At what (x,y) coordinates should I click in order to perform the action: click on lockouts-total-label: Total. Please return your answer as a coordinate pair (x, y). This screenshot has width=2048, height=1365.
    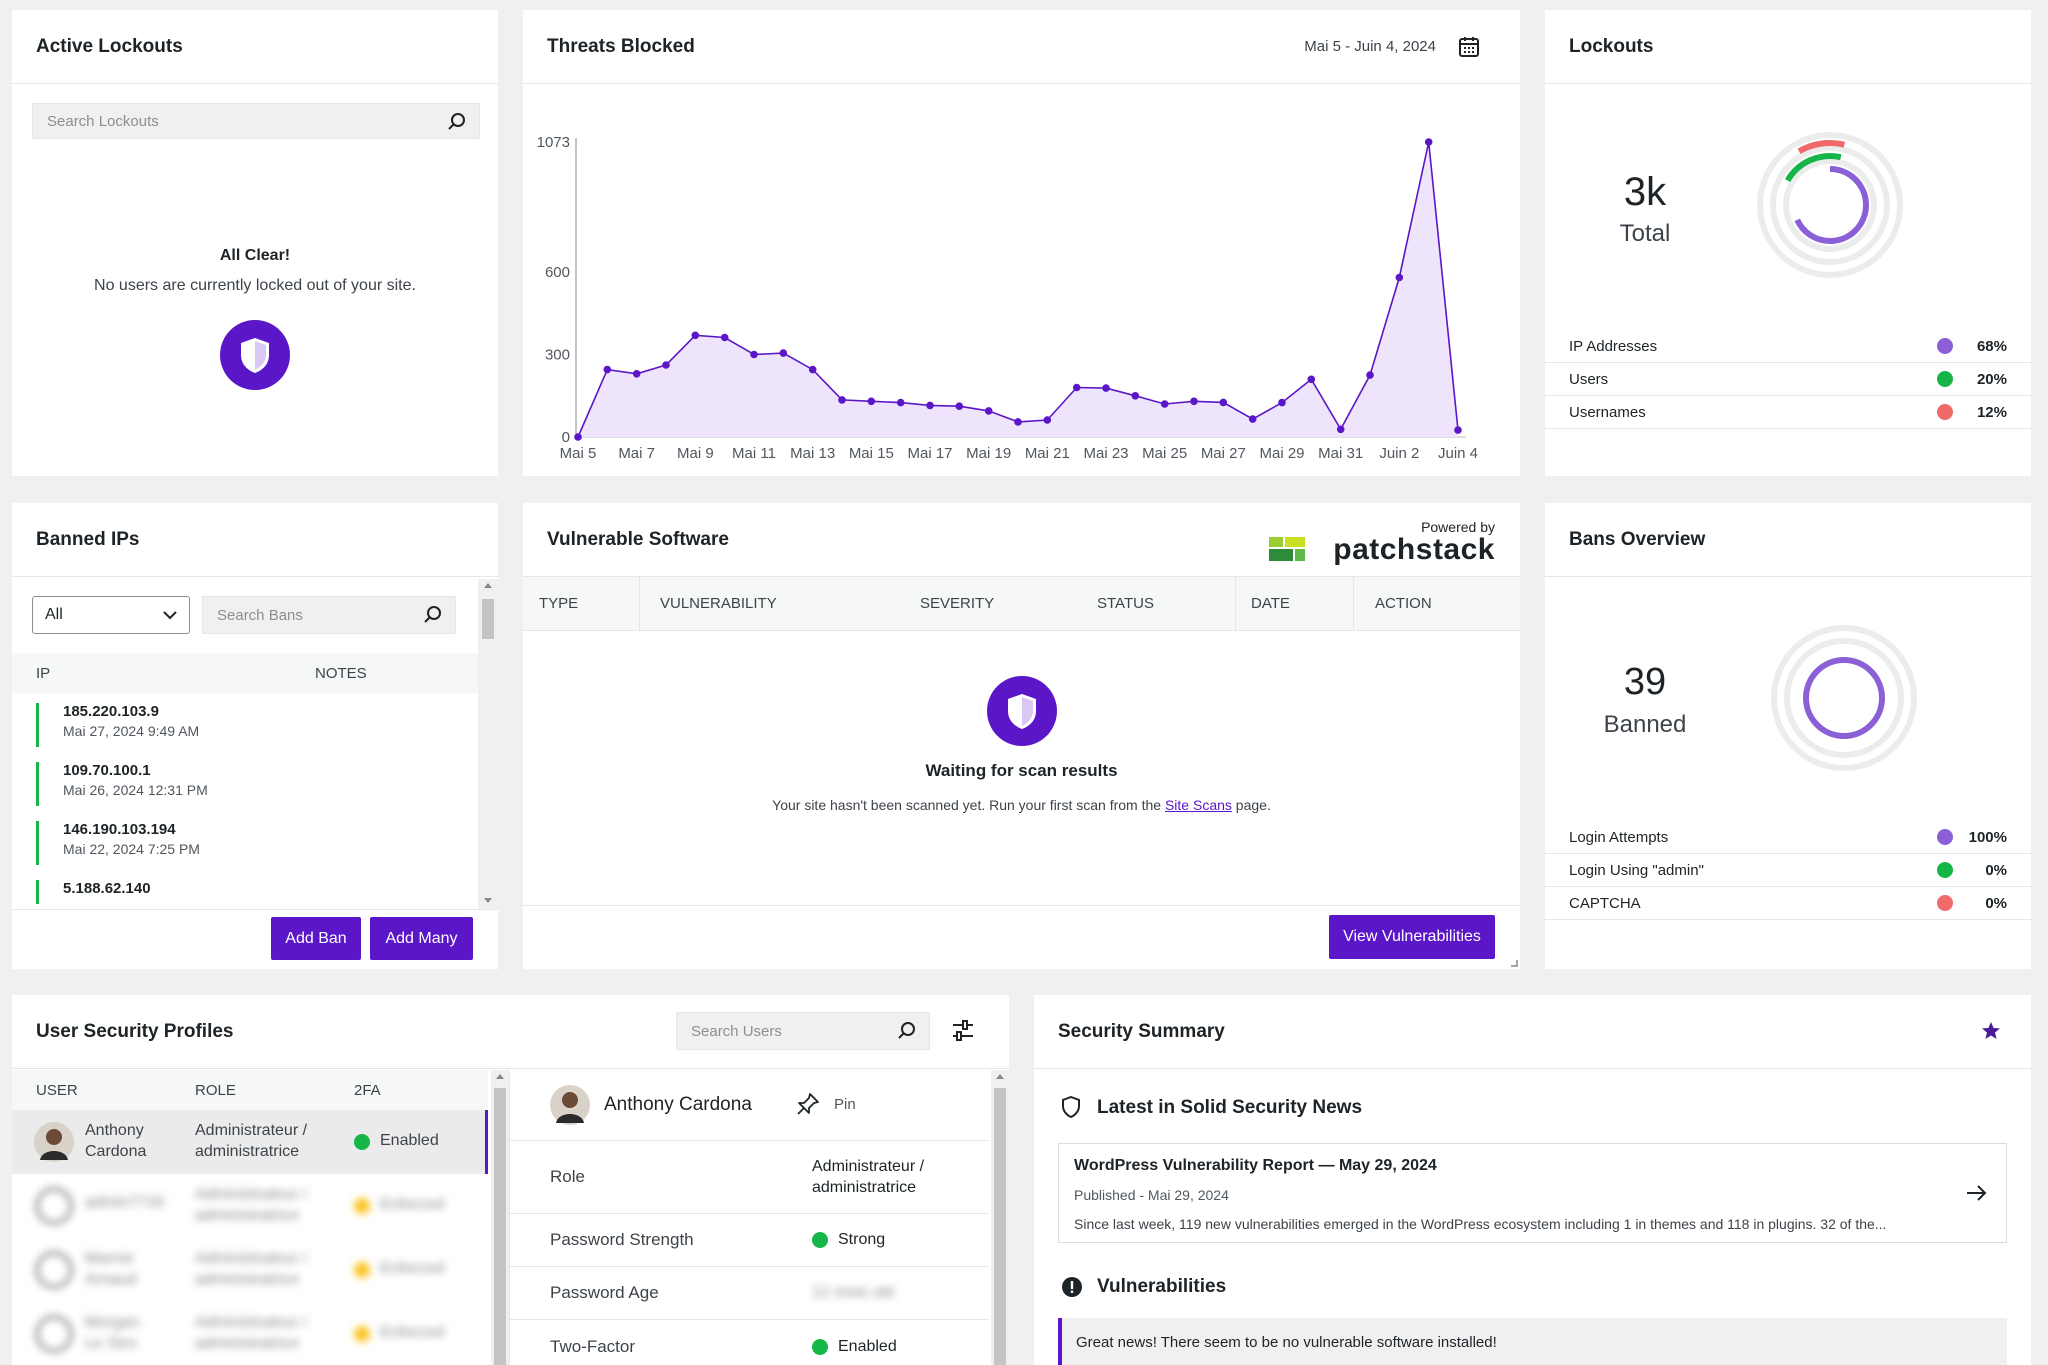
    Looking at the image, I should click on (1645, 233).